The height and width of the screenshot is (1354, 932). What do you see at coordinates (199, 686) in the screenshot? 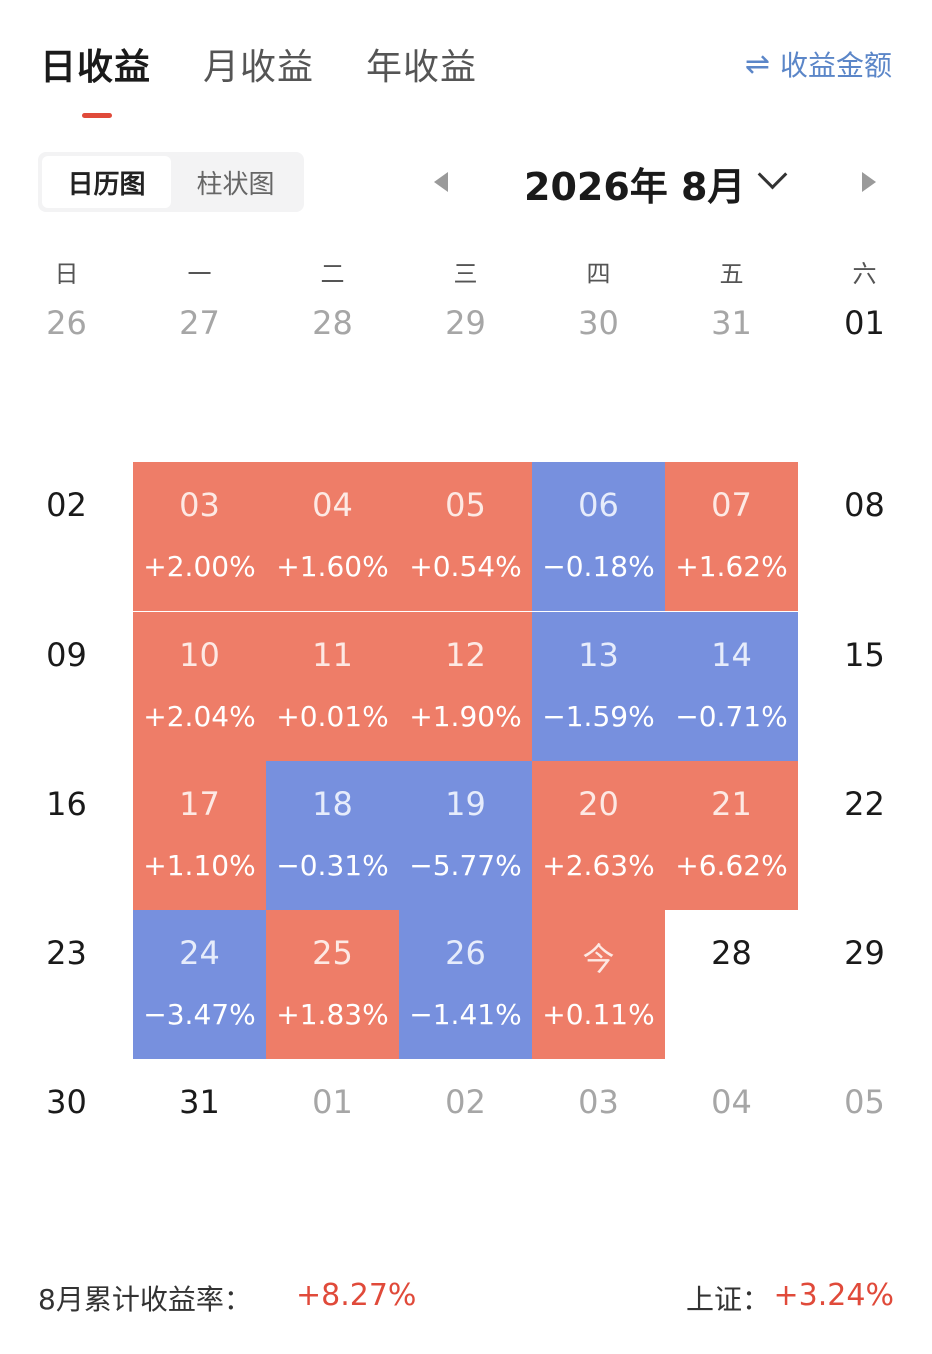
I see `calendar-day-cell: 10 +2.04%` at bounding box center [199, 686].